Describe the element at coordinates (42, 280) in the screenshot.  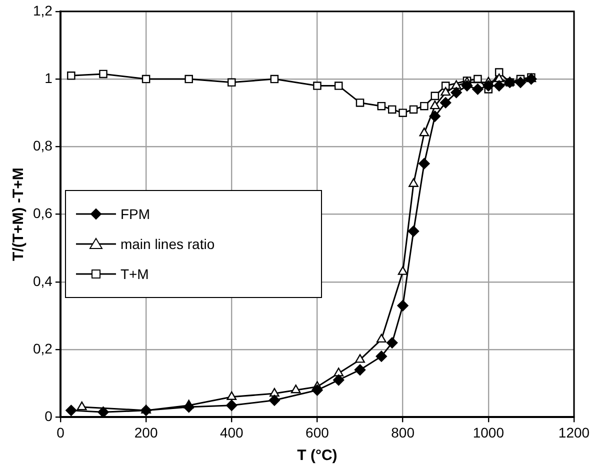
I see `y-tick-label: 0,4` at that location.